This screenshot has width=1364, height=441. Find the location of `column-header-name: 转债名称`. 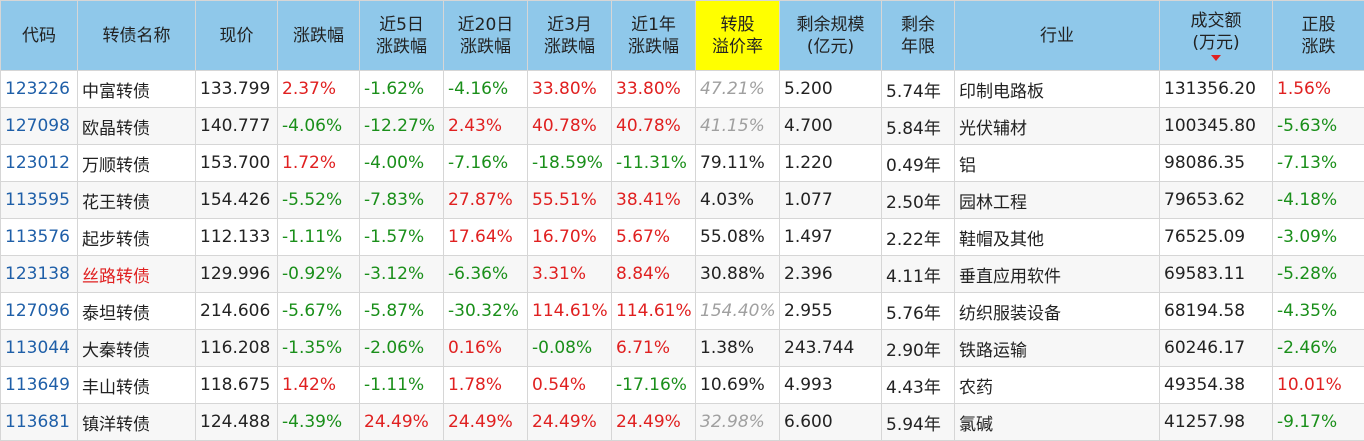

column-header-name: 转债名称 is located at coordinates (137, 36).